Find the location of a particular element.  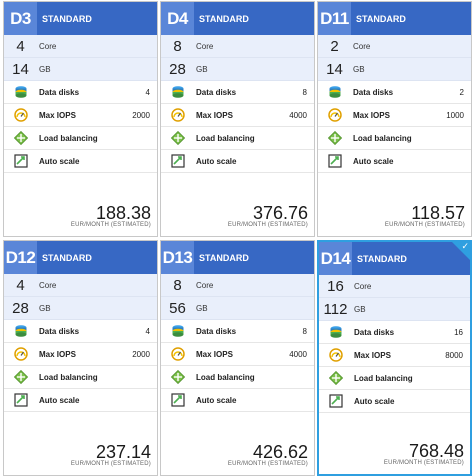

data-disks-row: Data disks 2 is located at coordinates (394, 92).